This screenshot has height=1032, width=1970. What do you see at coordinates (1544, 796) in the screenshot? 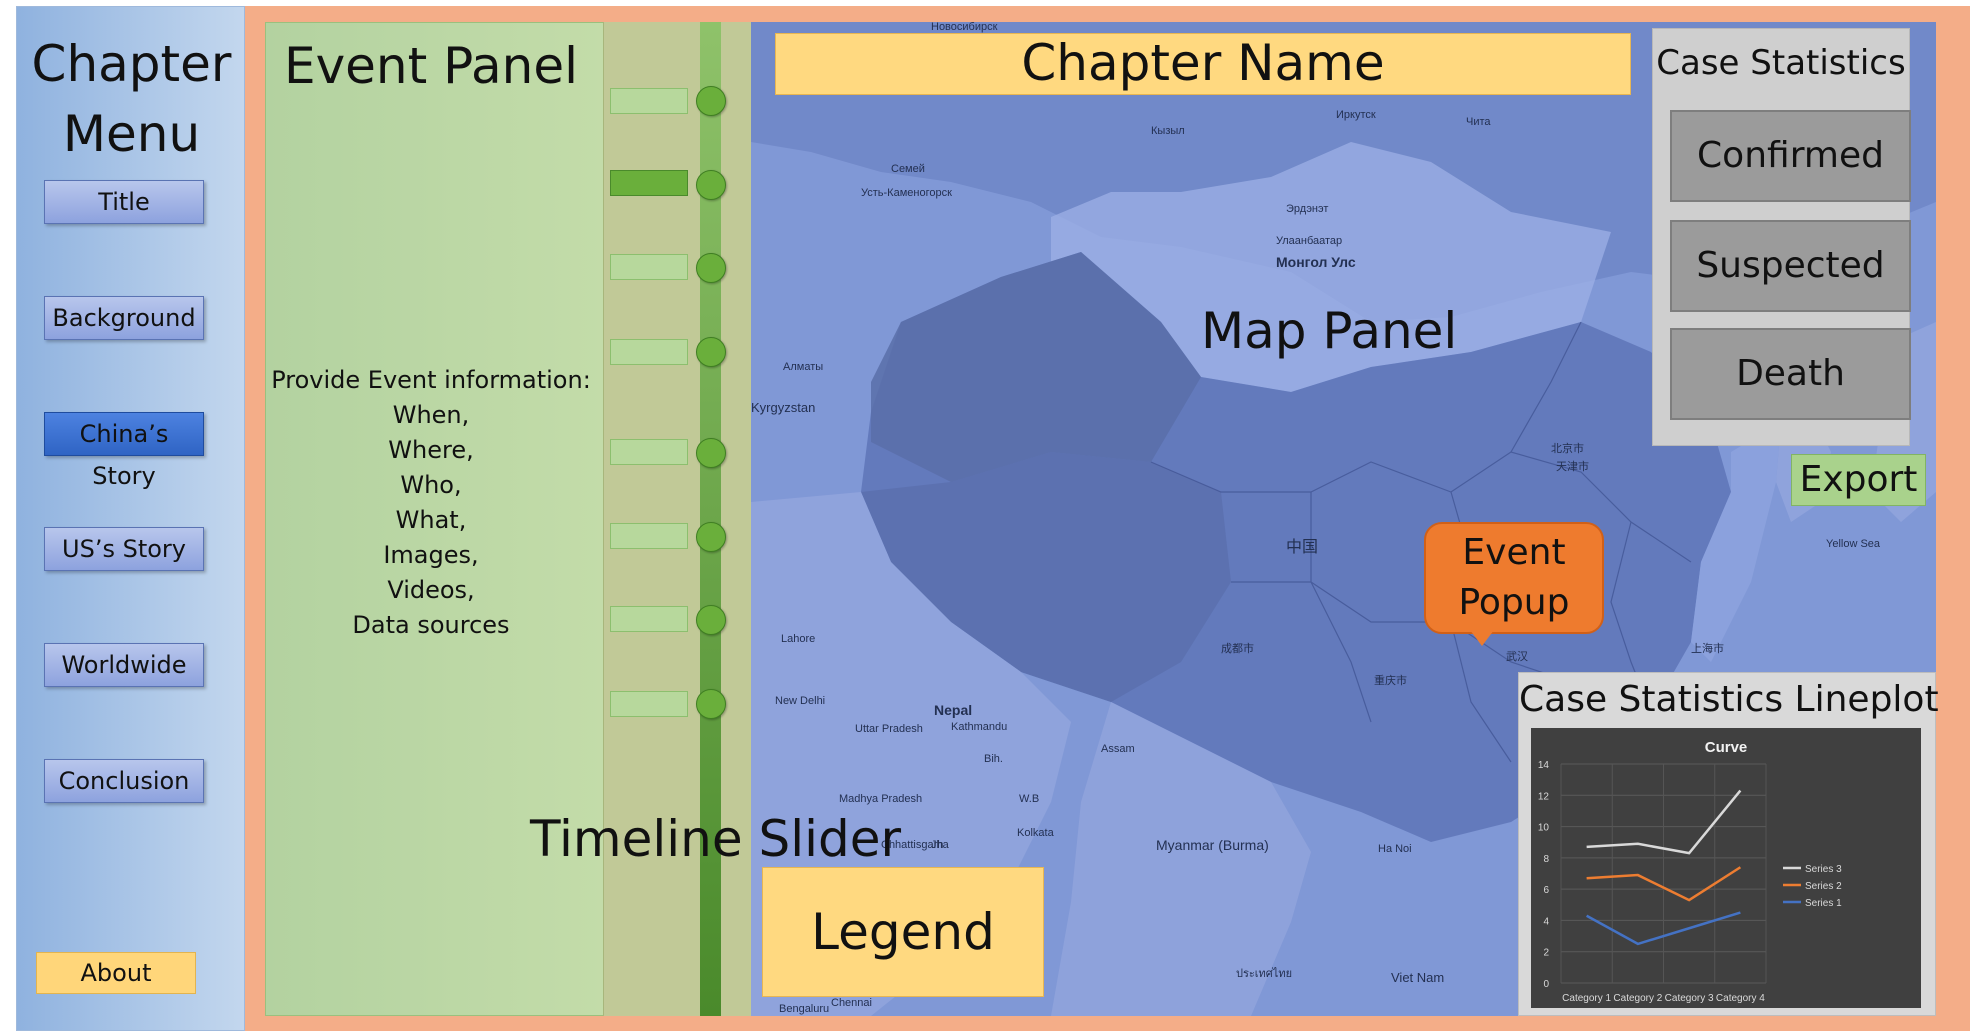
I see `chart-y-tick-label: 12` at bounding box center [1544, 796].